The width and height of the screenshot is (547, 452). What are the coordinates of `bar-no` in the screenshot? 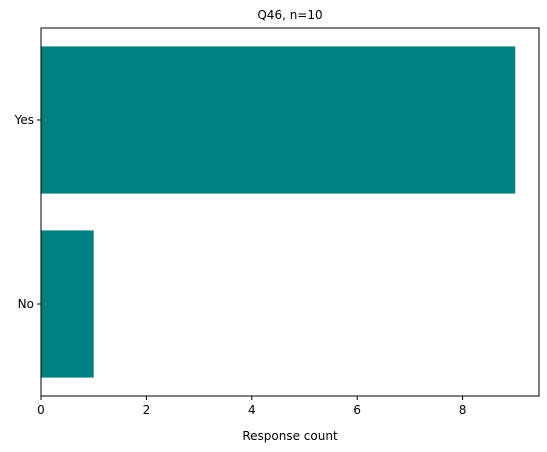 It's located at (67, 304).